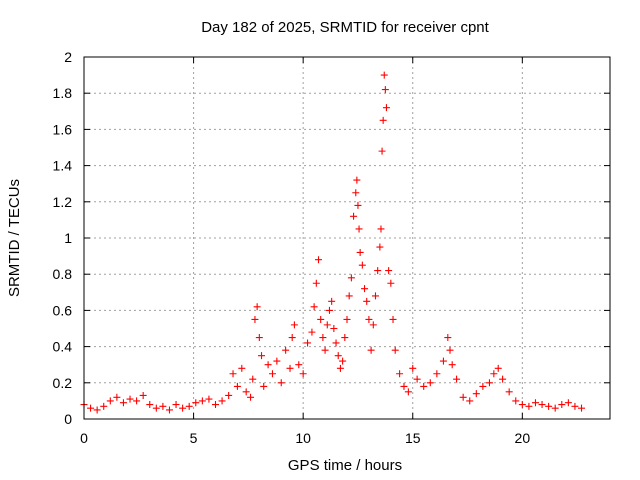 This screenshot has height=480, width=640. What do you see at coordinates (345, 465) in the screenshot?
I see `x-axis-title: GPS time / hours` at bounding box center [345, 465].